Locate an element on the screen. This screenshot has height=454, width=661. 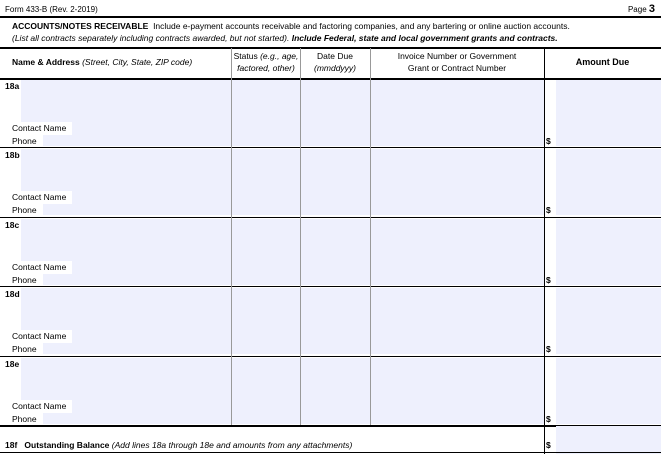
header-status-label: Status is located at coordinates (245, 56).